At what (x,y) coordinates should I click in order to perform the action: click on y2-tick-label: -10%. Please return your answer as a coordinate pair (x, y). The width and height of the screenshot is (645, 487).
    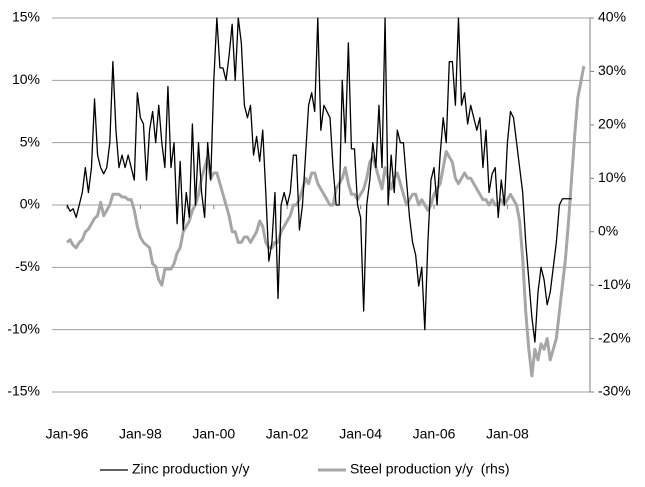
    Looking at the image, I should click on (614, 284).